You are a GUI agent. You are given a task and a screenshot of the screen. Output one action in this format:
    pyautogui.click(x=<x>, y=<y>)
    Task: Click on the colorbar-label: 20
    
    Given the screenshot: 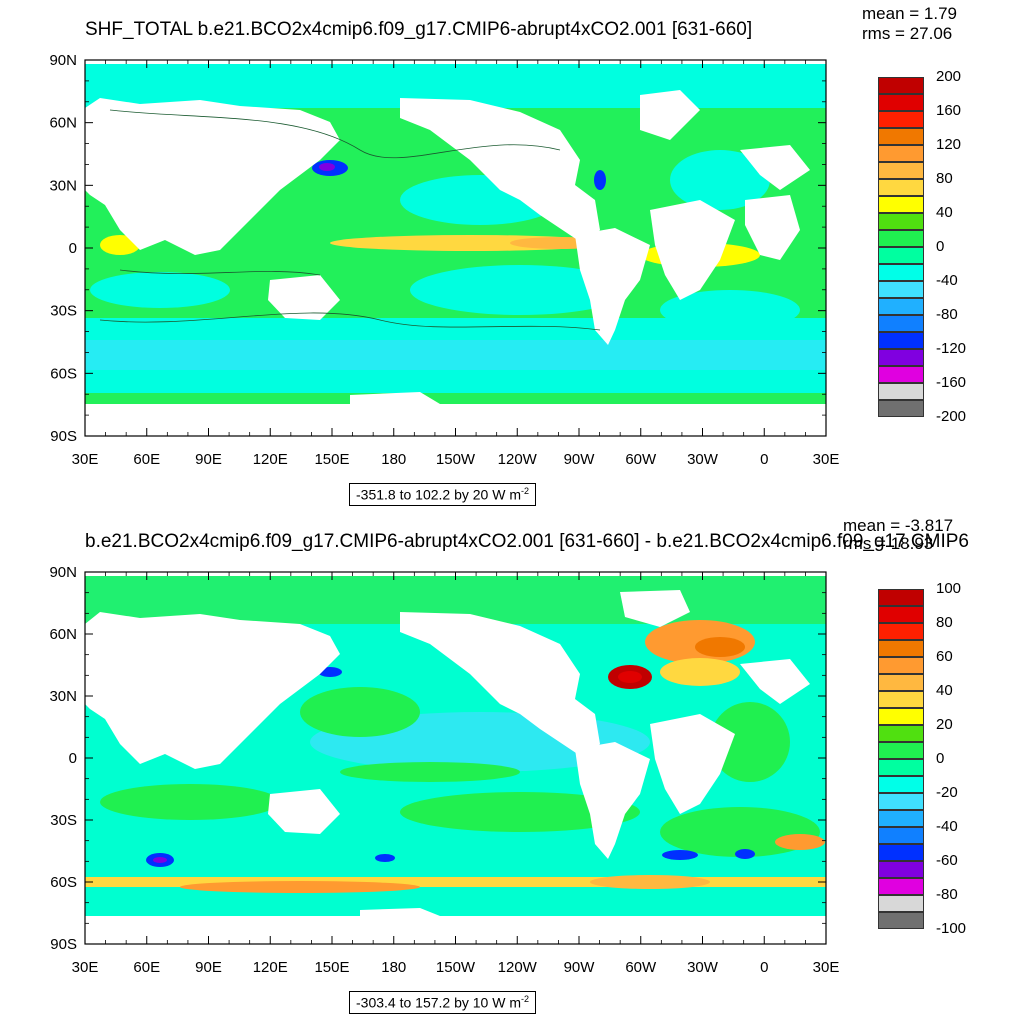 What is the action you would take?
    pyautogui.click(x=944, y=724)
    